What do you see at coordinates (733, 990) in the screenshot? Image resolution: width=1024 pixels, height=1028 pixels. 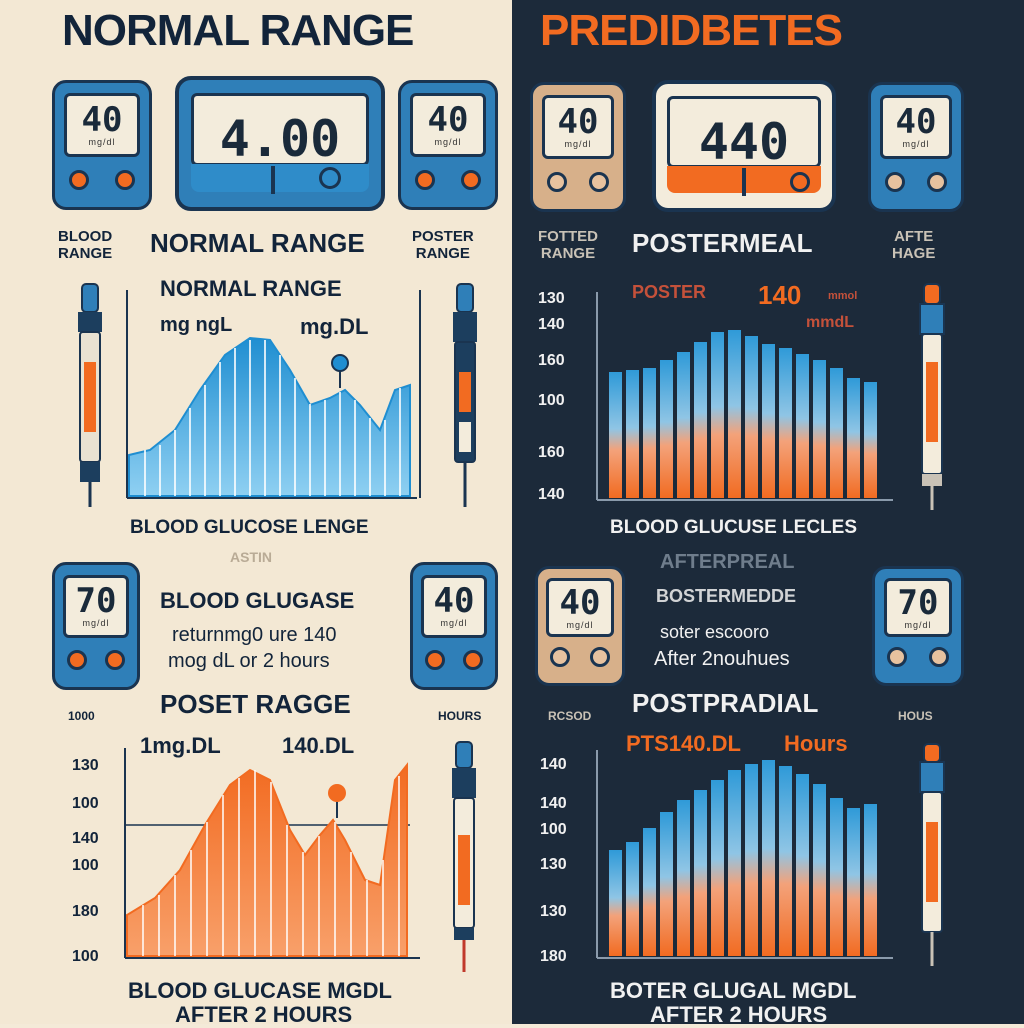 I see `chart2-caption-1: BOTER GLUGAL MGDL` at bounding box center [733, 990].